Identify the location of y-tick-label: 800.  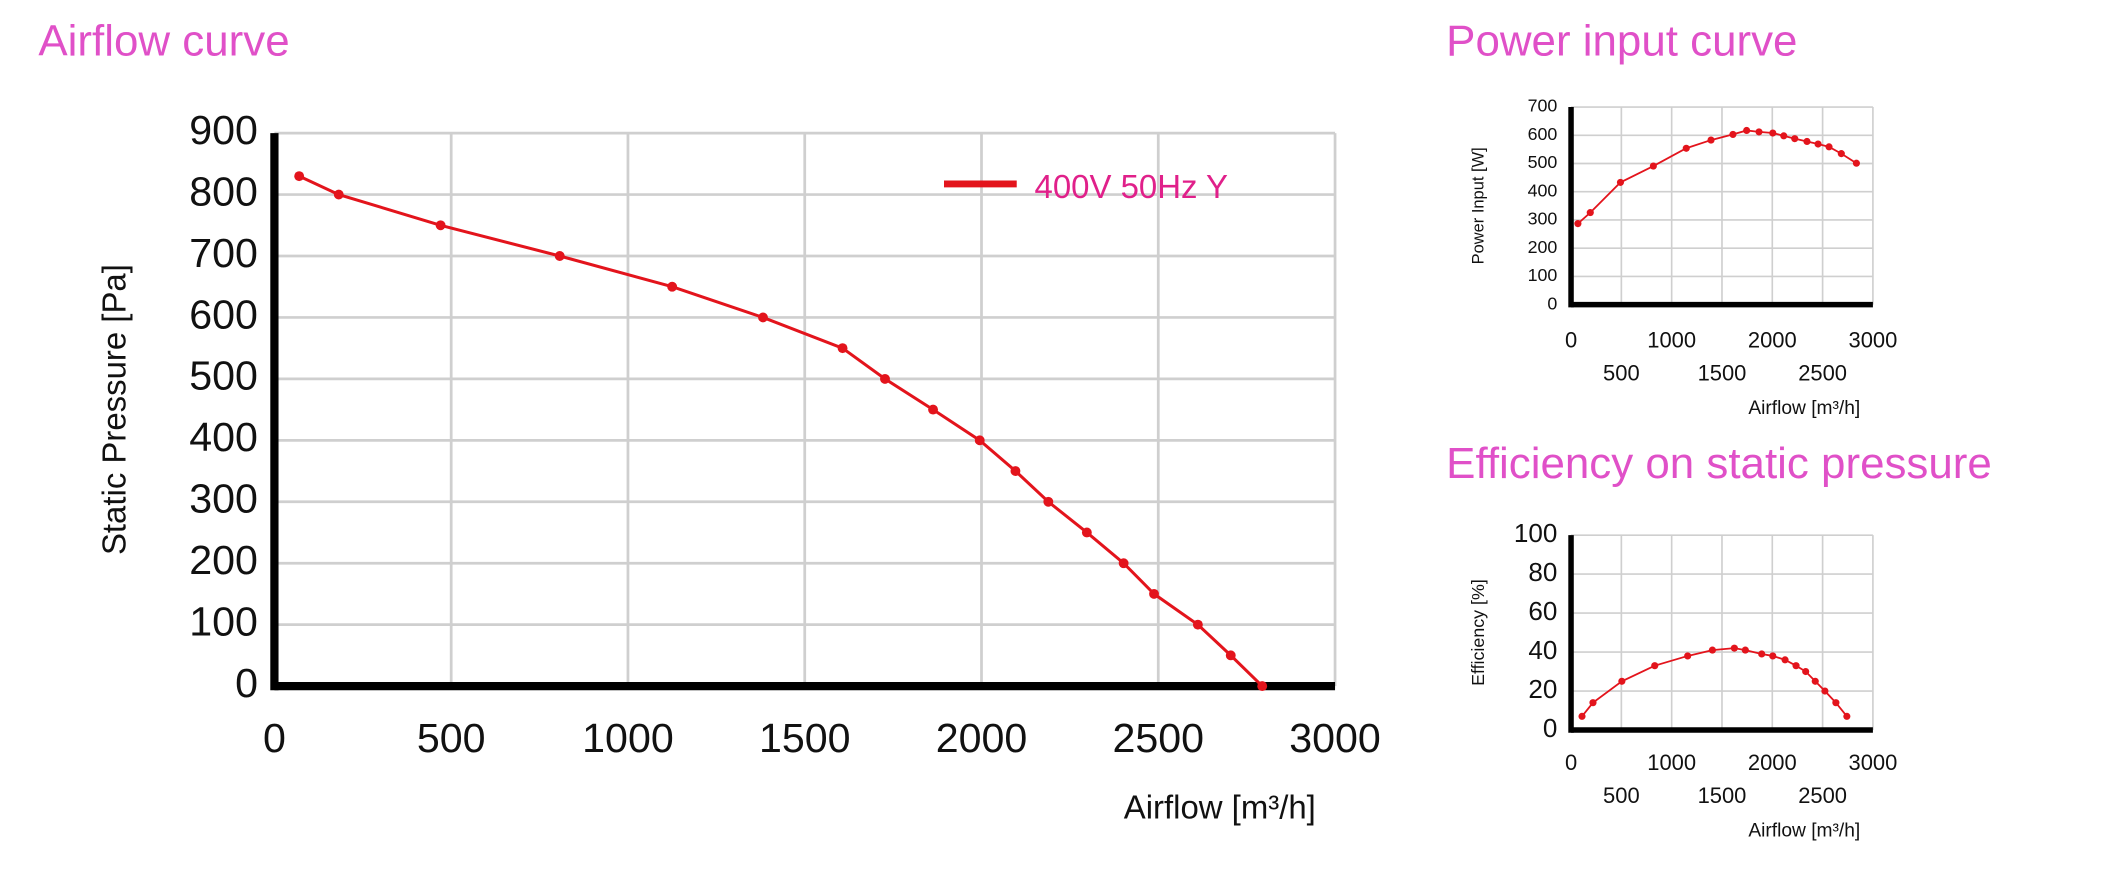
(223, 191).